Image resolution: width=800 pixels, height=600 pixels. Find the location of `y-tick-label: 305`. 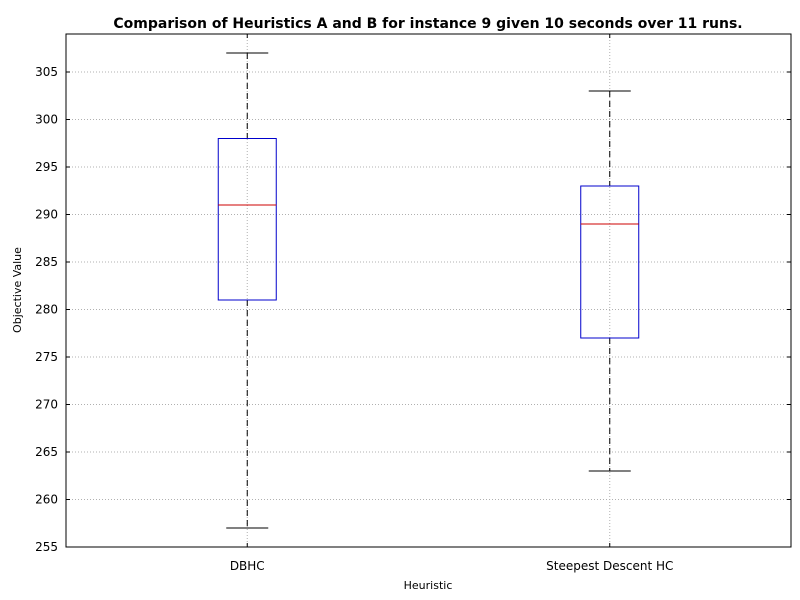

y-tick-label: 305 is located at coordinates (46, 72).